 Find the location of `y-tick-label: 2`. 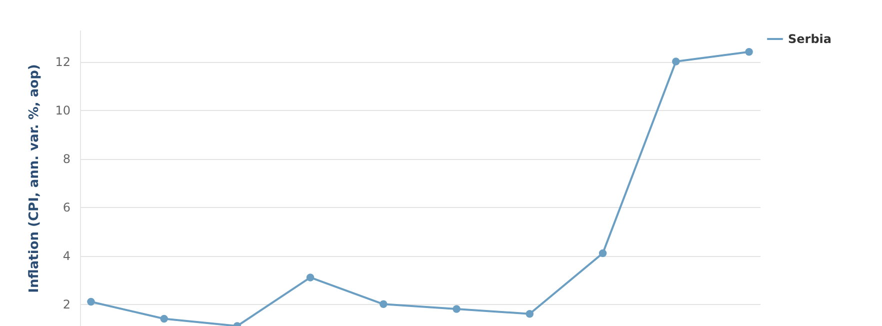

y-tick-label: 2 is located at coordinates (66, 305).